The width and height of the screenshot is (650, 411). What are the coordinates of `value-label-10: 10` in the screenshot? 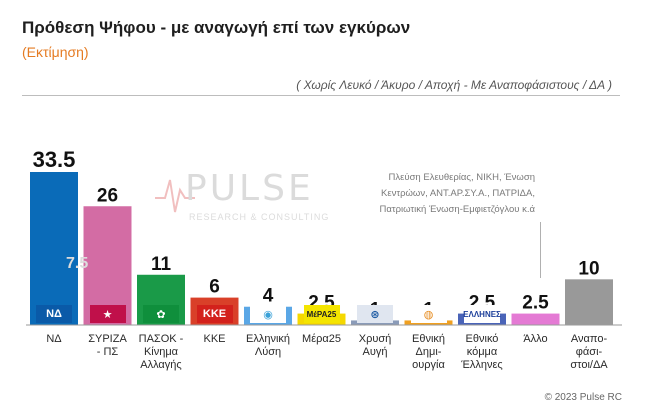 It's located at (588, 268).